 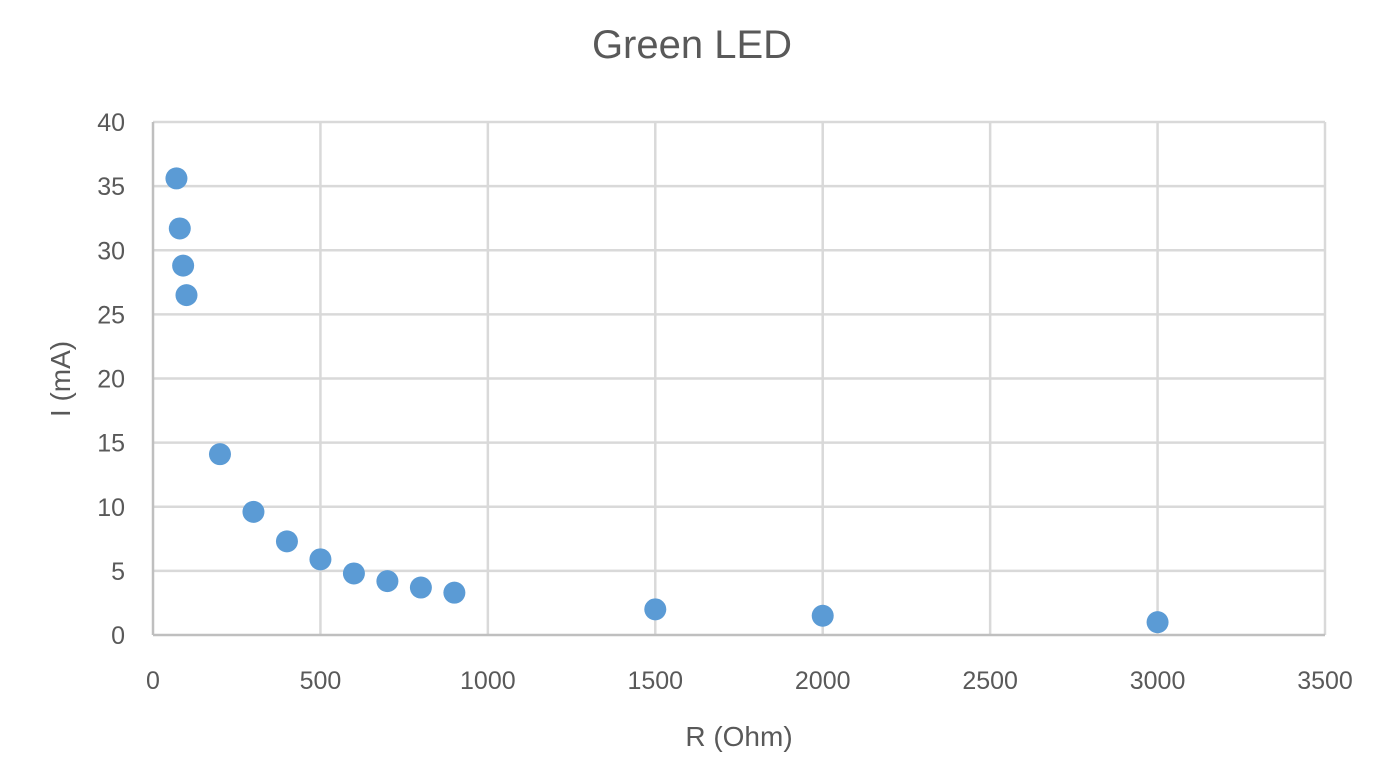 I want to click on y-tick-label: 40, so click(x=111, y=123).